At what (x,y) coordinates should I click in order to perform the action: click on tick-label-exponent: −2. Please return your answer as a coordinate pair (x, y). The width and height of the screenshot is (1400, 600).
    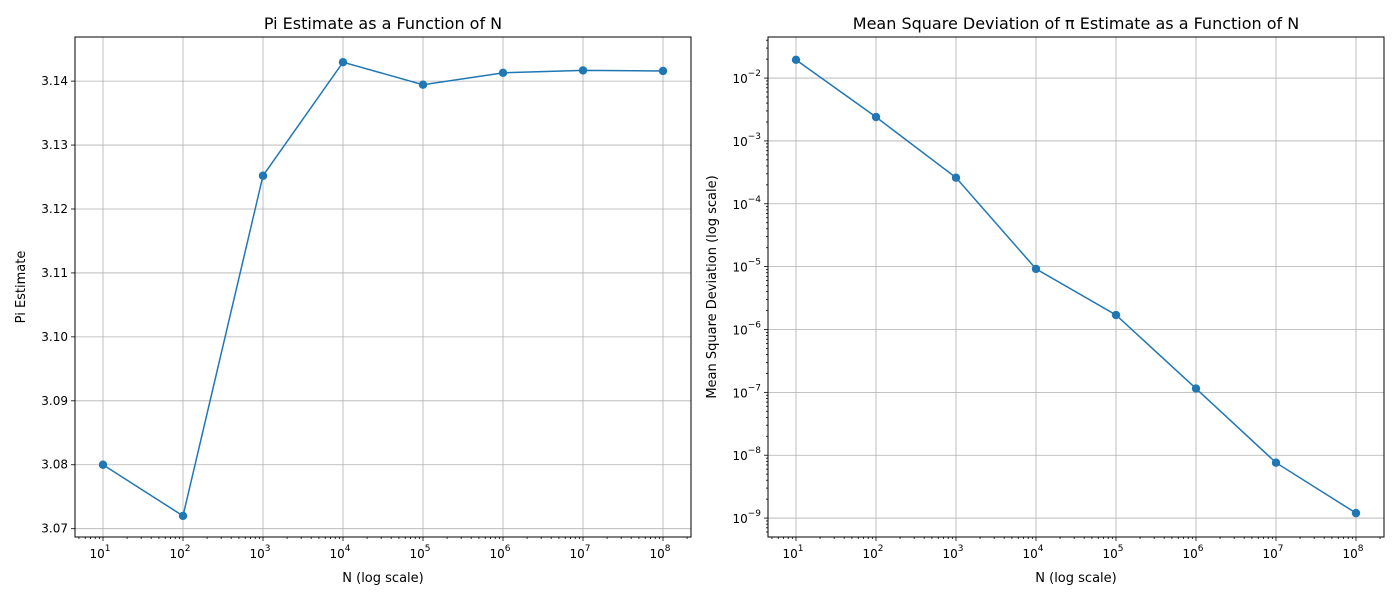
    Looking at the image, I should click on (754, 74).